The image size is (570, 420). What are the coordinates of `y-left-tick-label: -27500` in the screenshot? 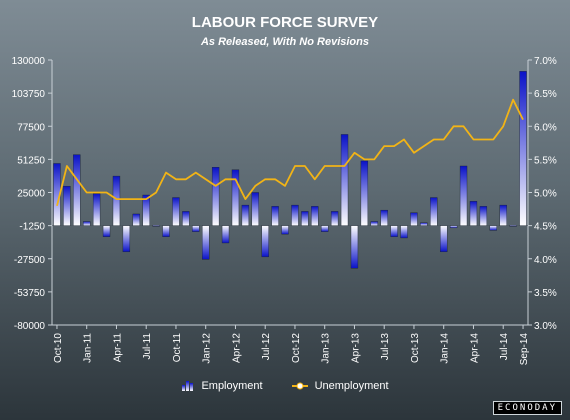 It's located at (30, 260).